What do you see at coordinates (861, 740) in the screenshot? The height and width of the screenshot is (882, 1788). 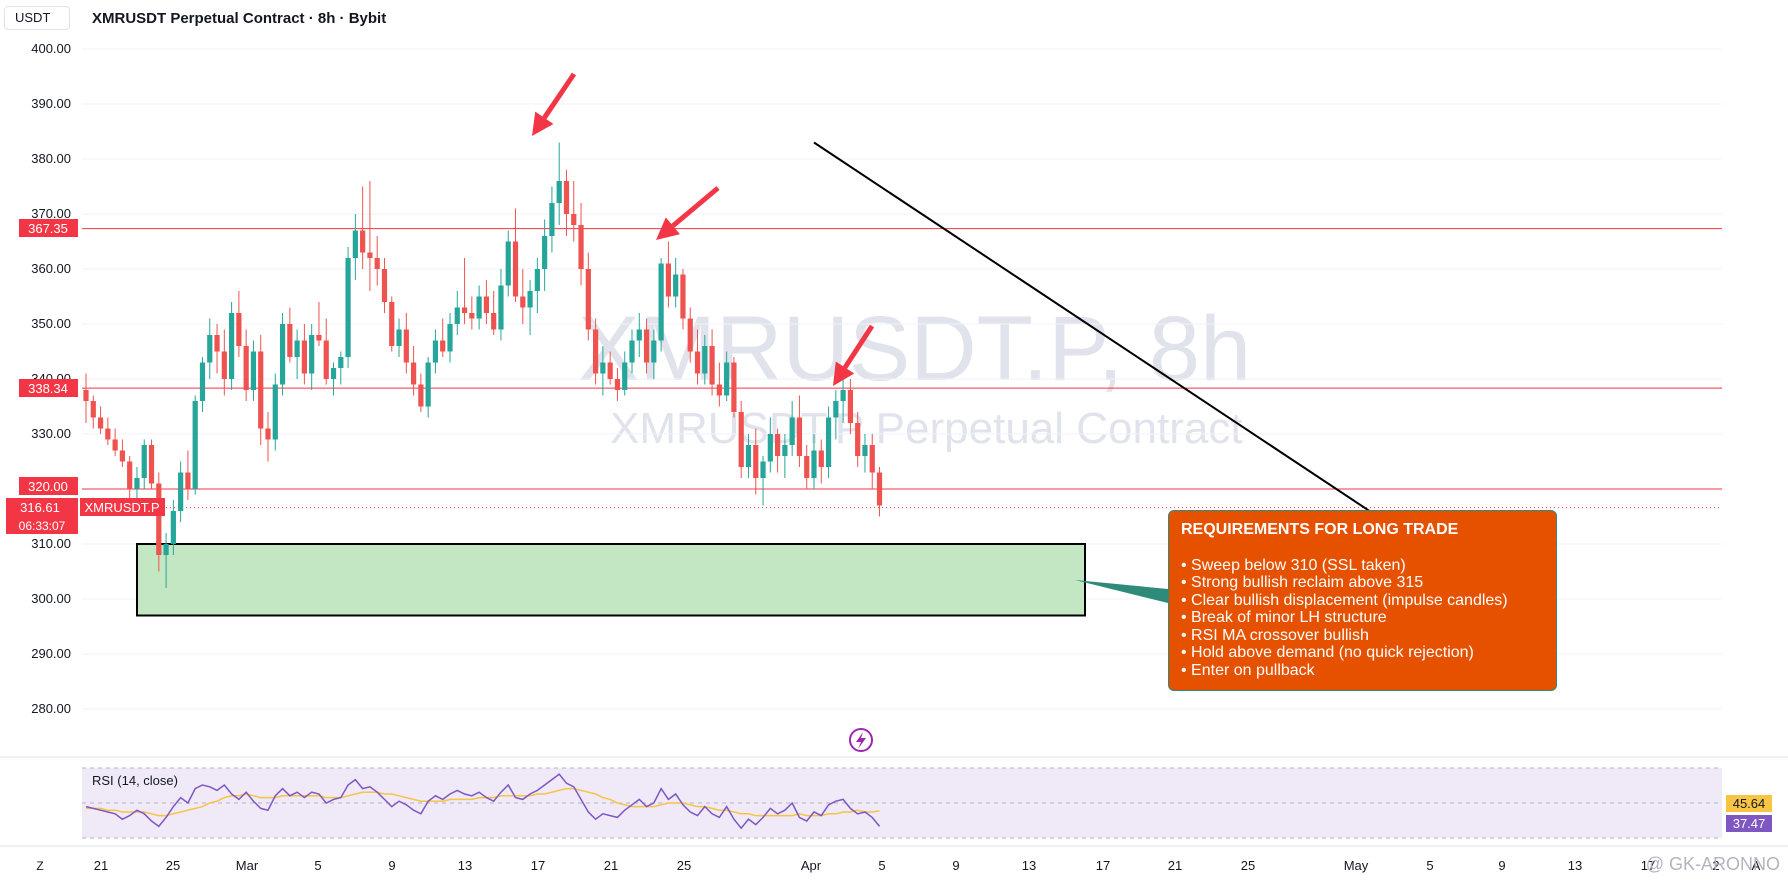 I see `lightning-icon` at bounding box center [861, 740].